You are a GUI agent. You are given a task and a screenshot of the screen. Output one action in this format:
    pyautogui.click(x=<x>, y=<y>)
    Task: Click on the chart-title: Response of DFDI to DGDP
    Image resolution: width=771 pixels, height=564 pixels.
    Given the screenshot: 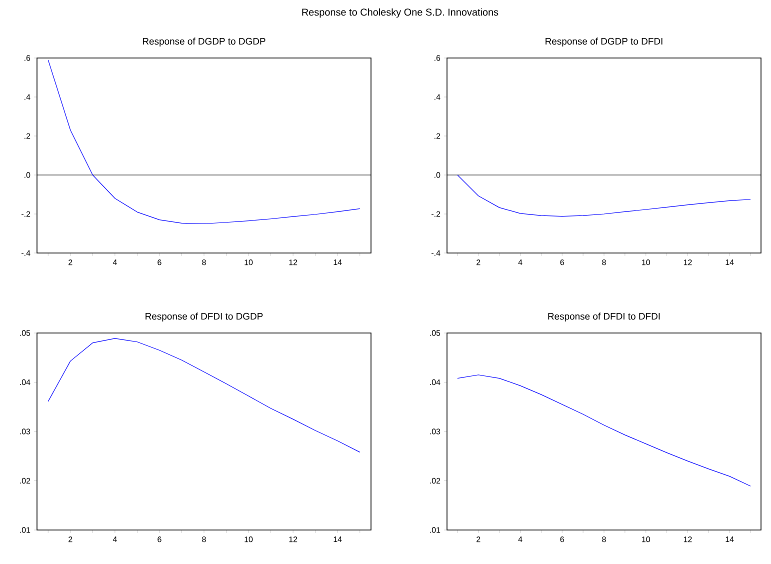 What is the action you would take?
    pyautogui.click(x=204, y=317)
    